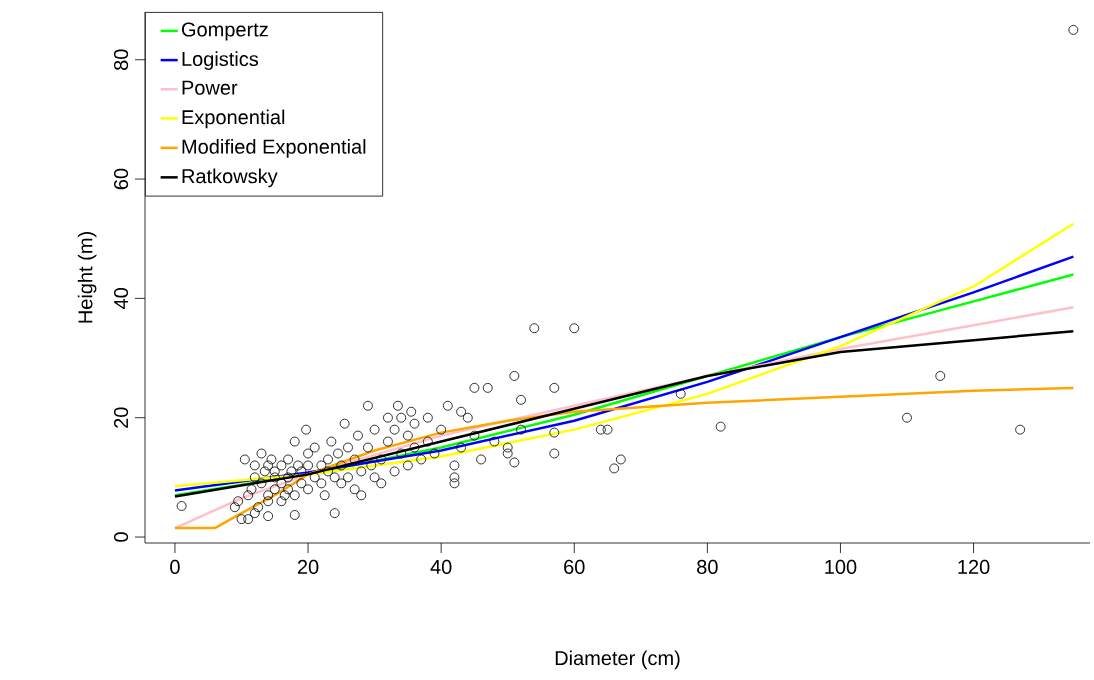  What do you see at coordinates (121, 299) in the screenshot?
I see `y-tick-label: 40` at bounding box center [121, 299].